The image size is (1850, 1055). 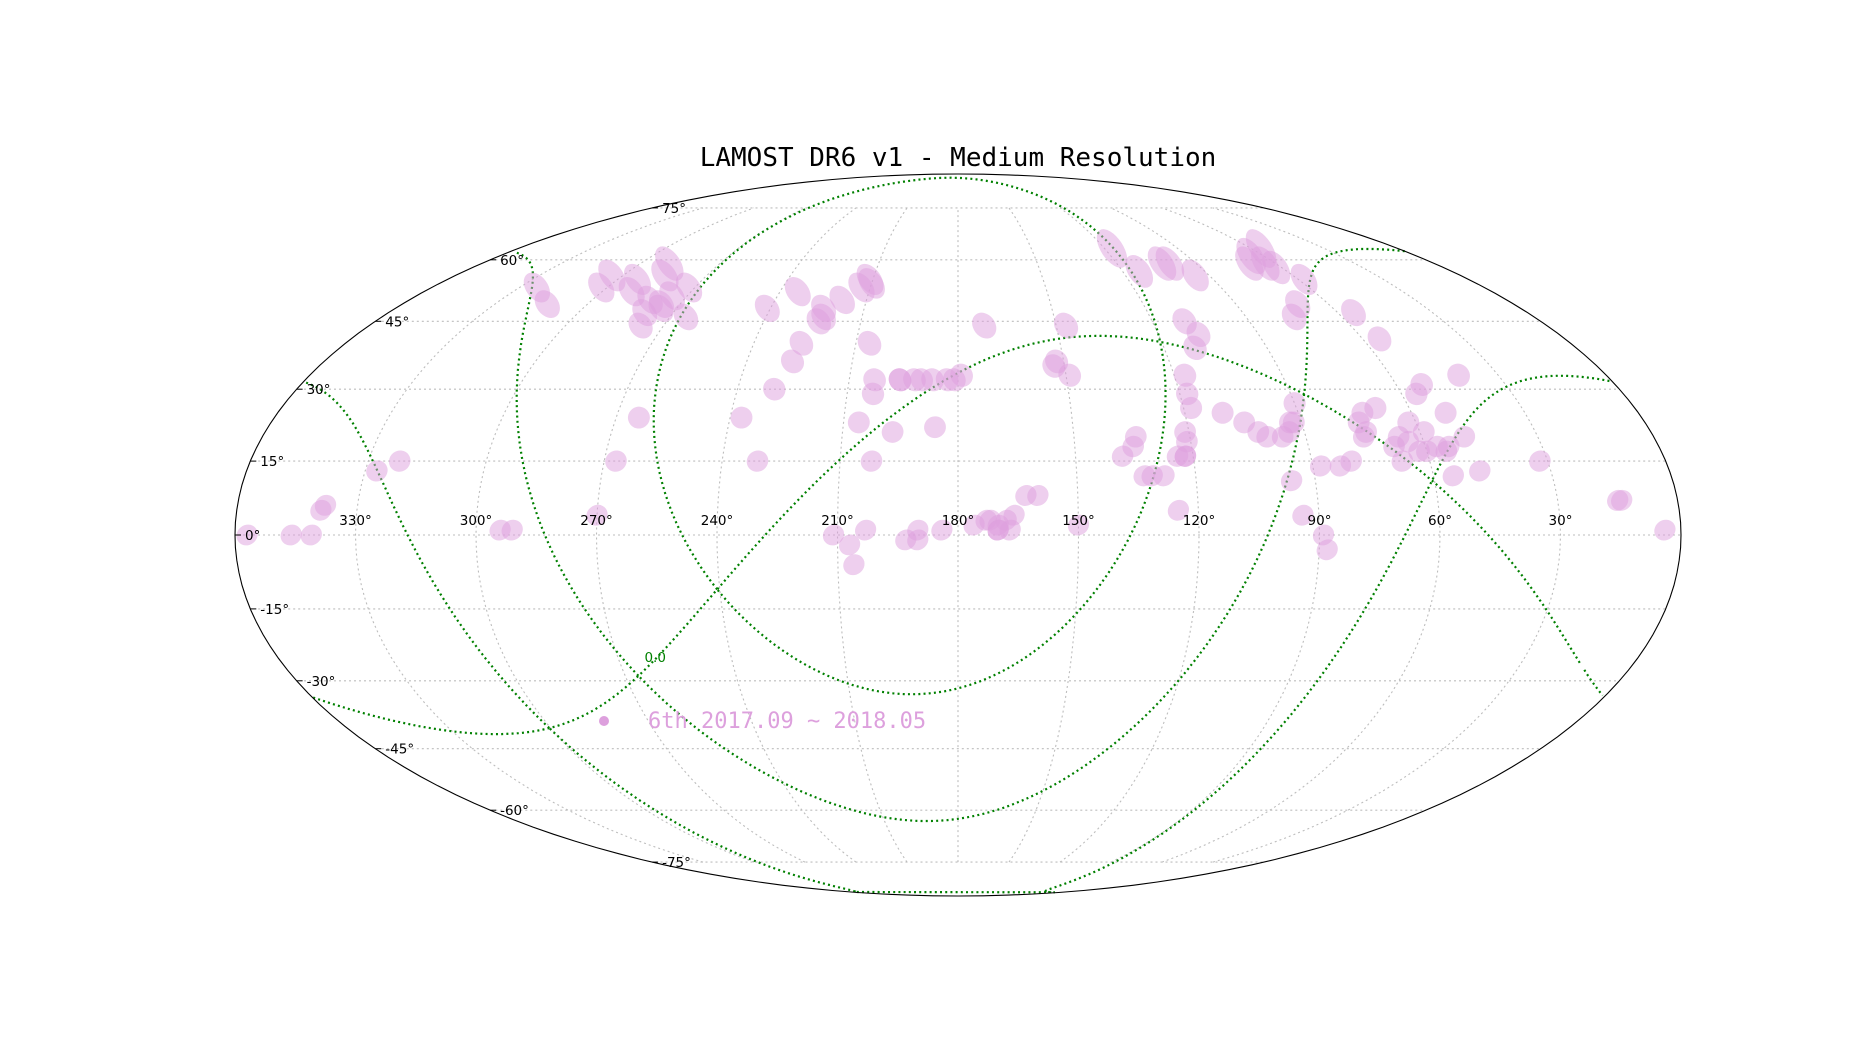 What do you see at coordinates (676, 863) in the screenshot?
I see `dec-tick-label: -75°` at bounding box center [676, 863].